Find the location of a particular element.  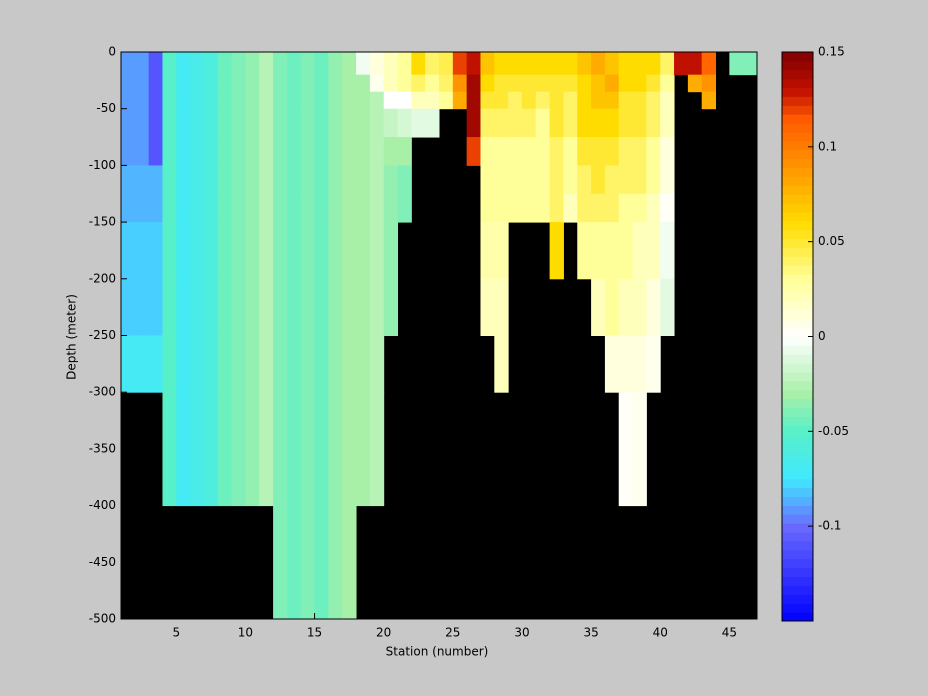

y-tick-label: -50 is located at coordinates (106, 108).